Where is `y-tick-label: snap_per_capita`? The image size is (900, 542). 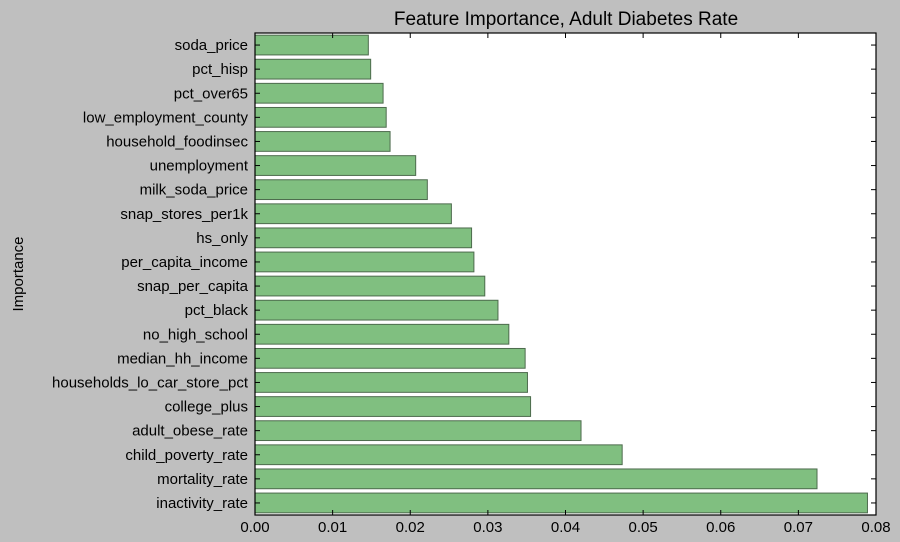
y-tick-label: snap_per_capita is located at coordinates (193, 286).